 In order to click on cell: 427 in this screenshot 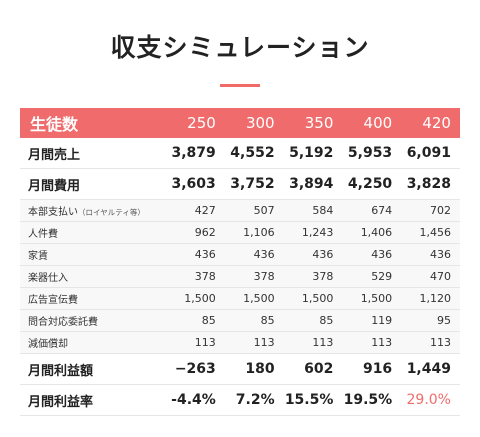, I will do `click(205, 210)`.